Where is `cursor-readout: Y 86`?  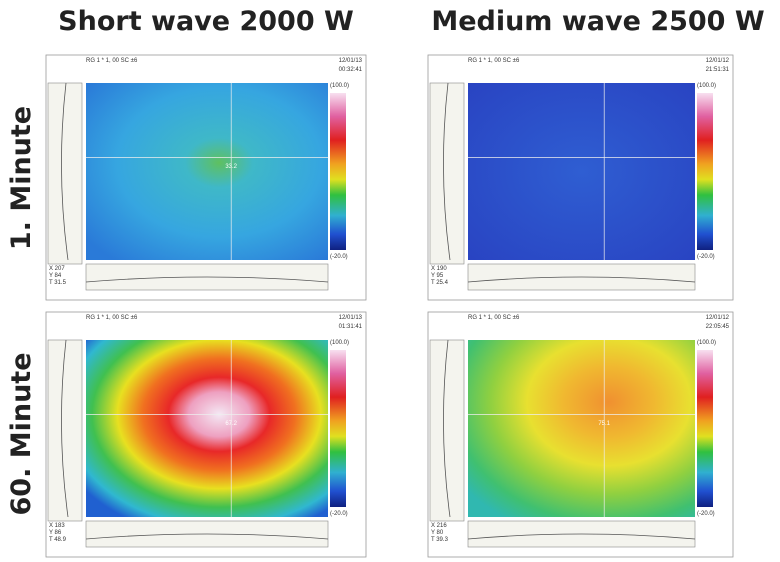 cursor-readout: Y 86 is located at coordinates (55, 533).